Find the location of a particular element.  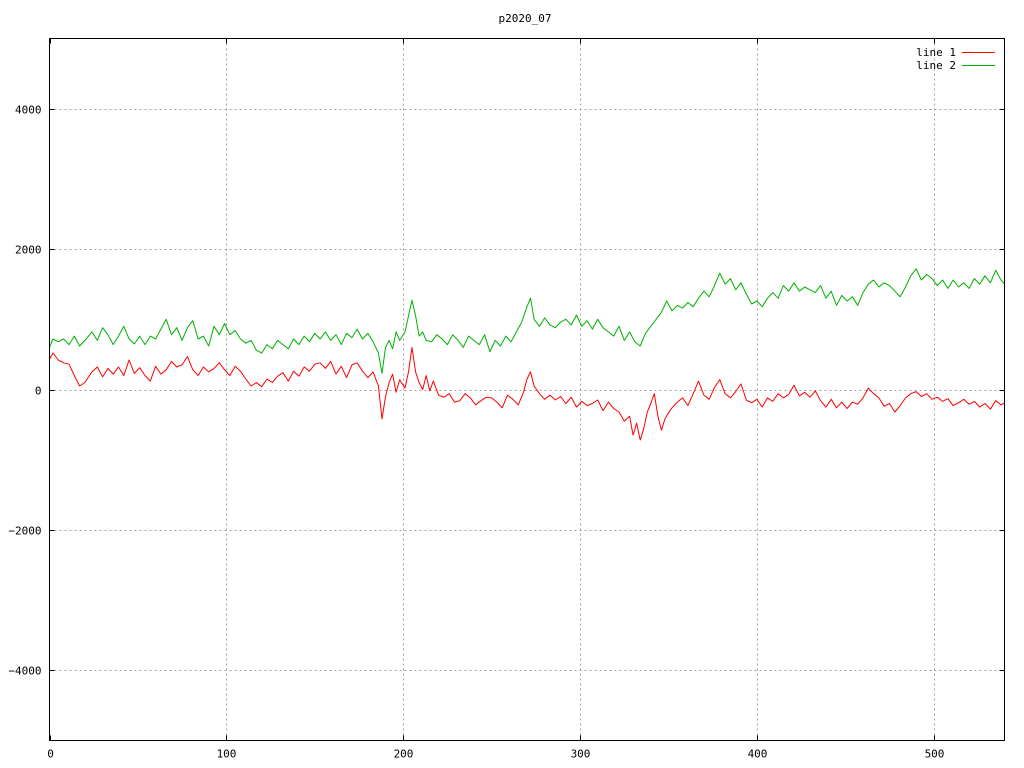

y-tick-label: 0 is located at coordinates (38, 391).